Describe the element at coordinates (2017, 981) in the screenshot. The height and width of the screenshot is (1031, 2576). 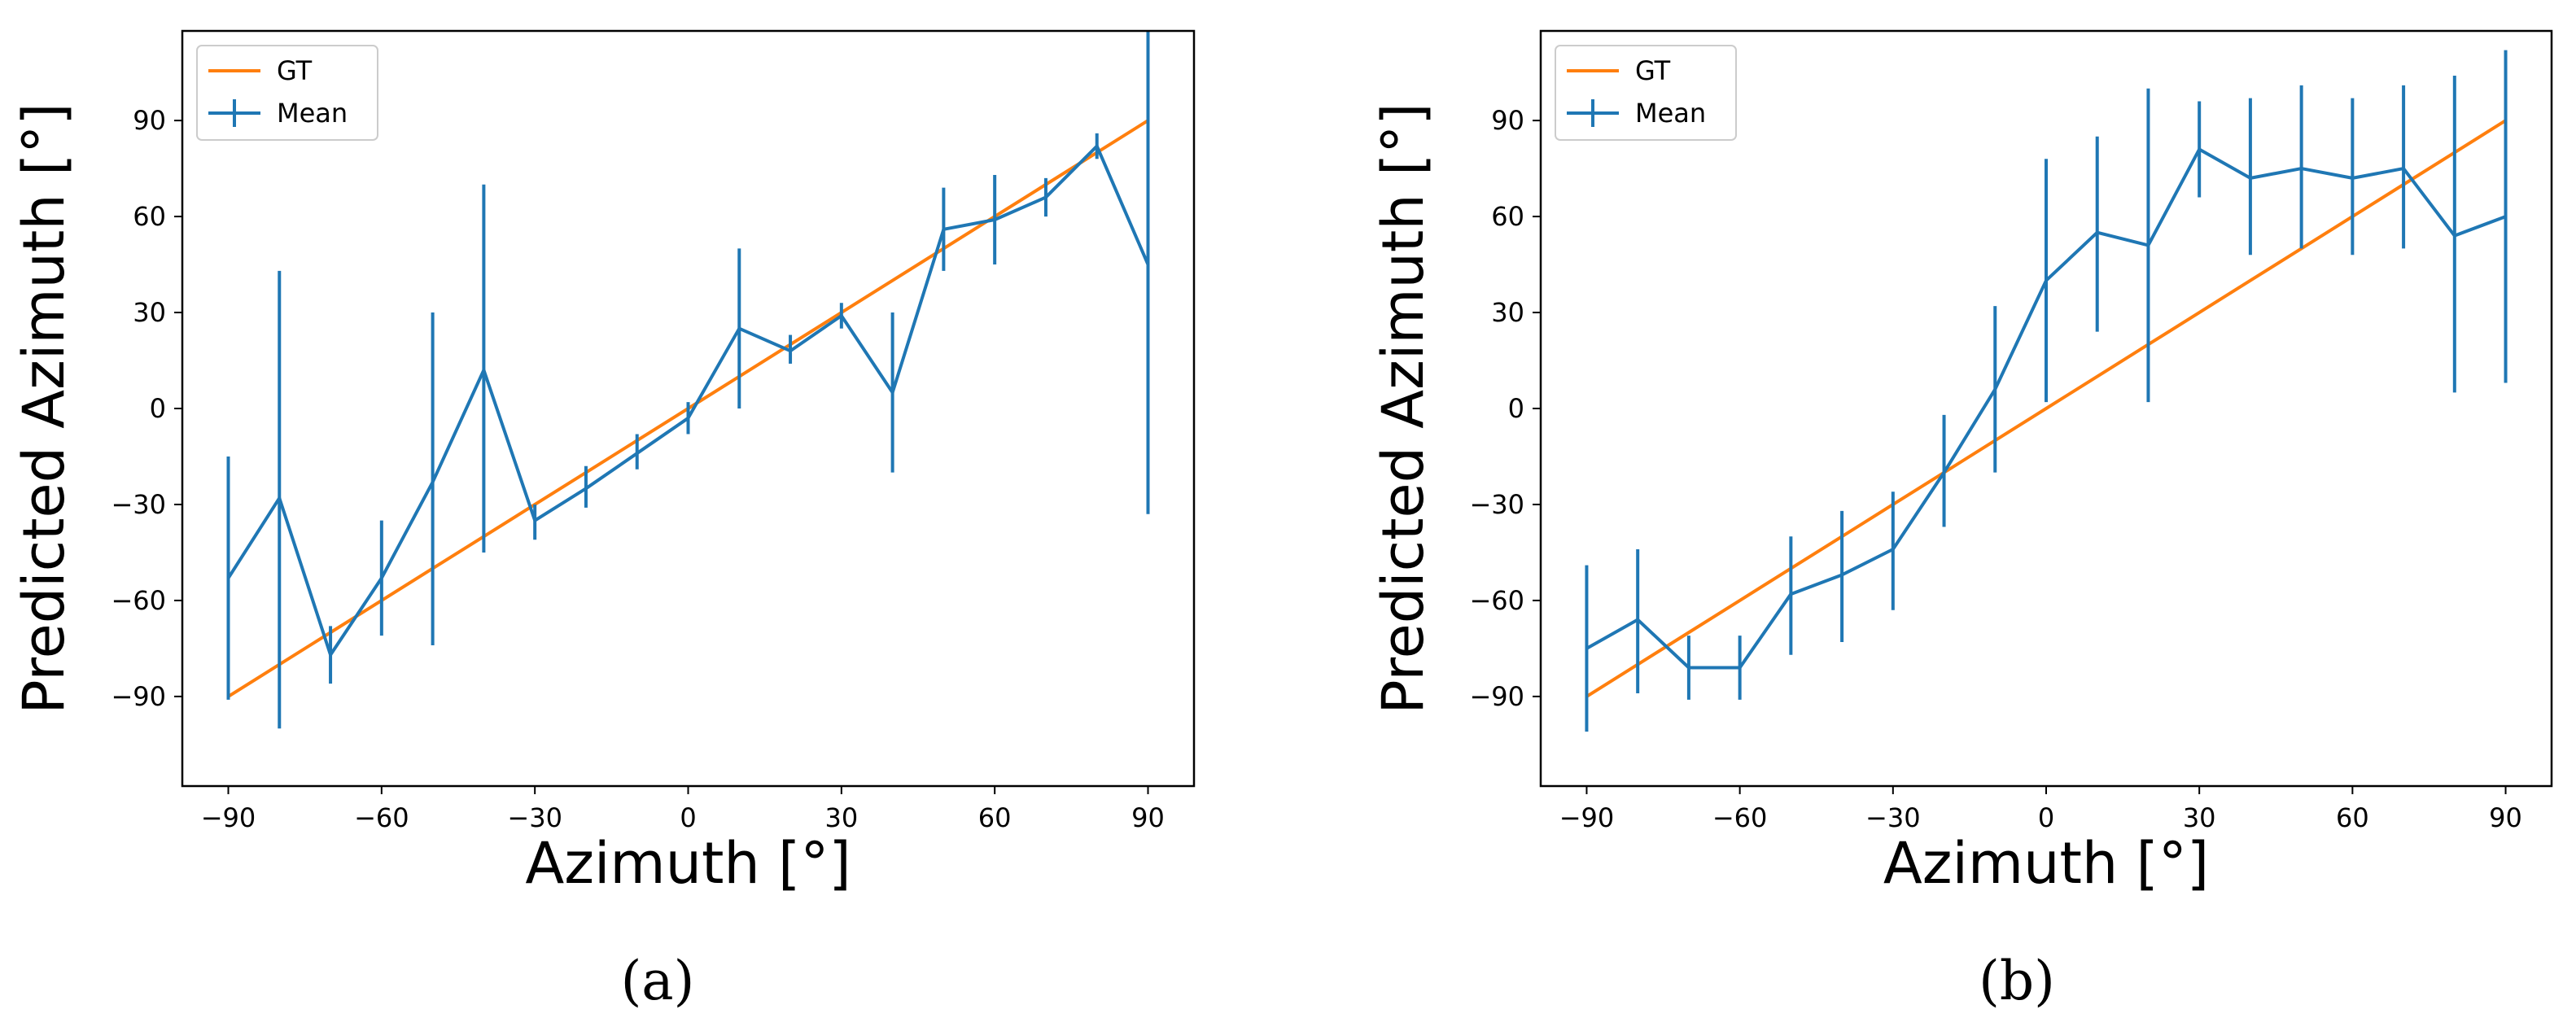
I see `panel-caption: (b)` at that location.